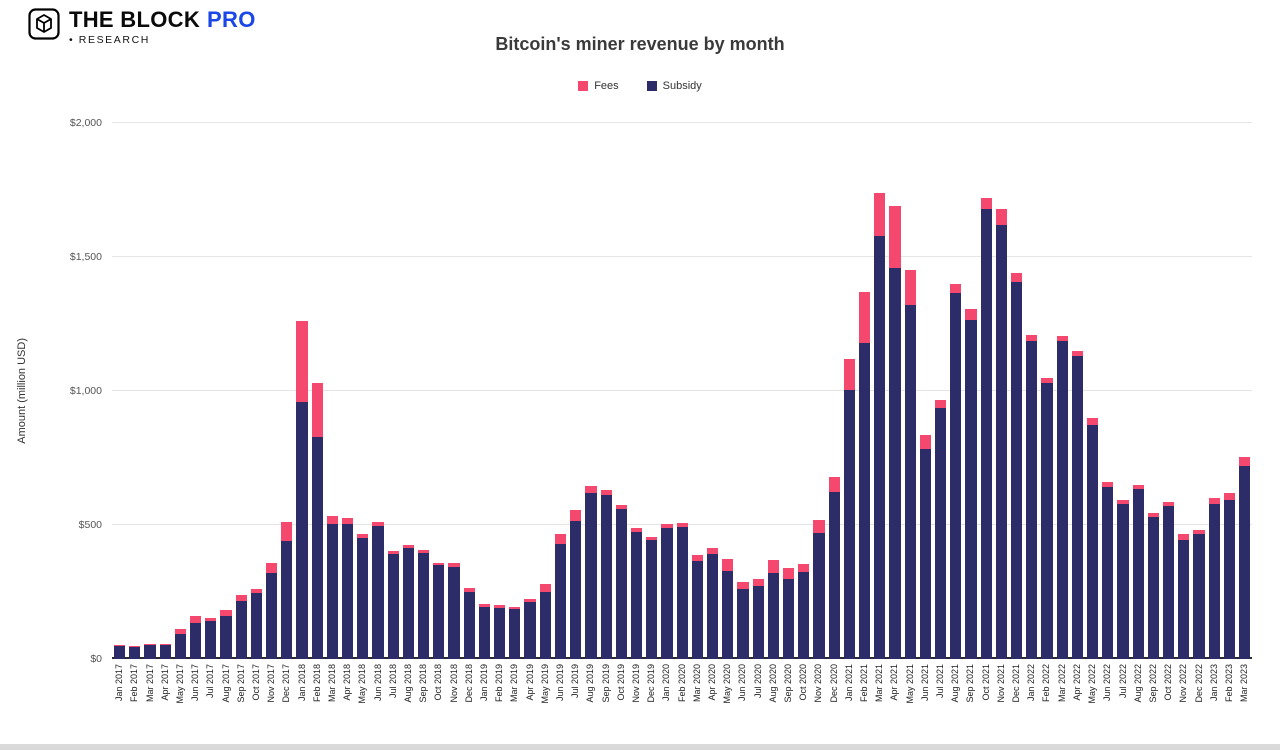 Image resolution: width=1280 pixels, height=750 pixels. I want to click on bar-sep-2020, so click(788, 391).